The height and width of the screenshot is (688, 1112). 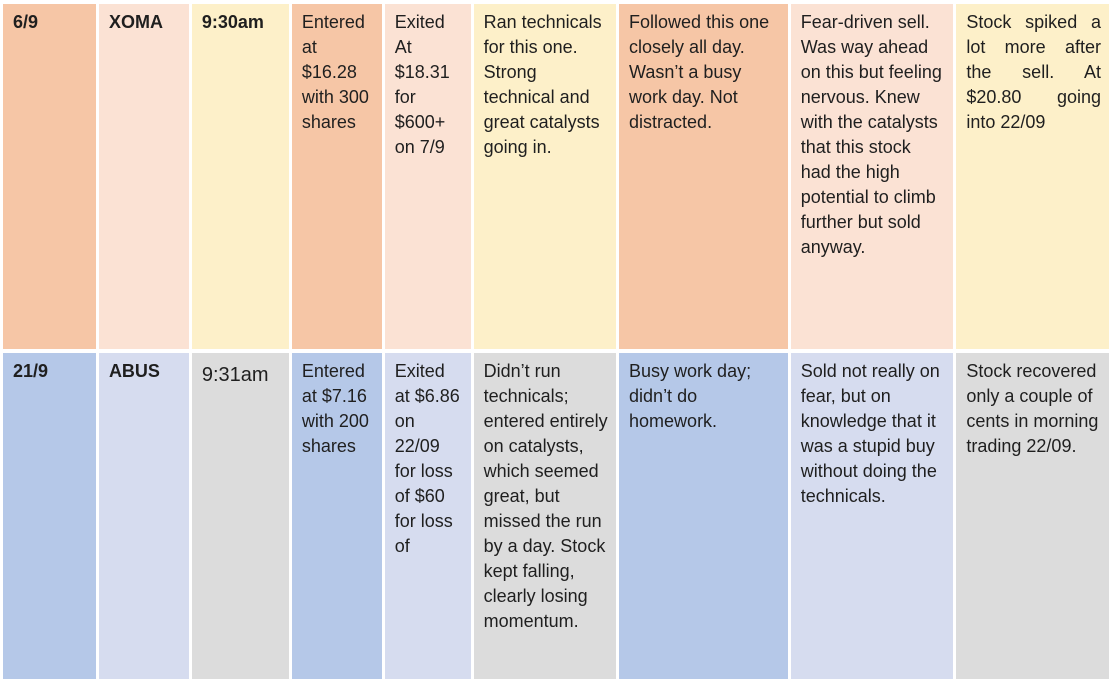 I want to click on trade-ticker: XOMA, so click(x=143, y=176).